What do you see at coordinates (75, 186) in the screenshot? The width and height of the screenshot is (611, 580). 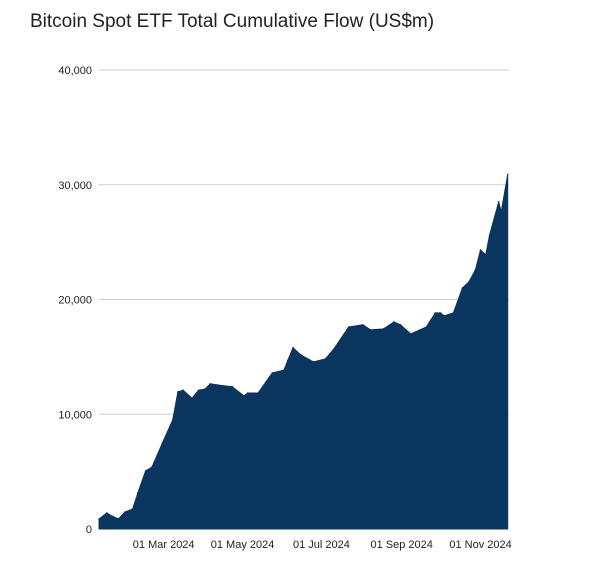 I see `y-tick-label: 30,000` at bounding box center [75, 186].